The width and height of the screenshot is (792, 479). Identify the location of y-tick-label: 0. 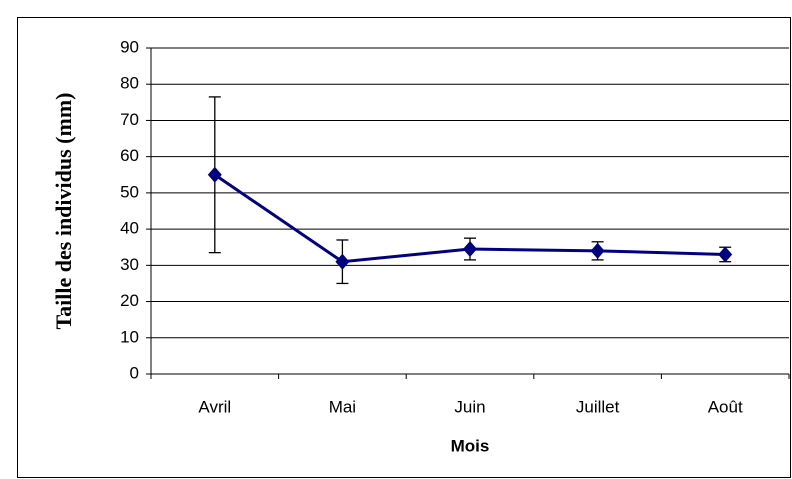
(134, 372).